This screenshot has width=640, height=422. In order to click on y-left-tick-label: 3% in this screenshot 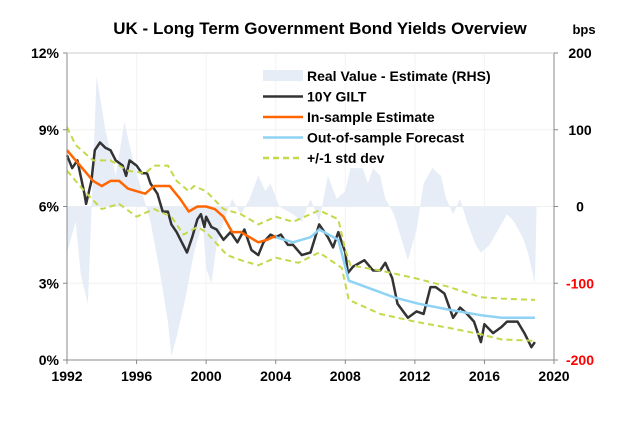, I will do `click(49, 283)`.